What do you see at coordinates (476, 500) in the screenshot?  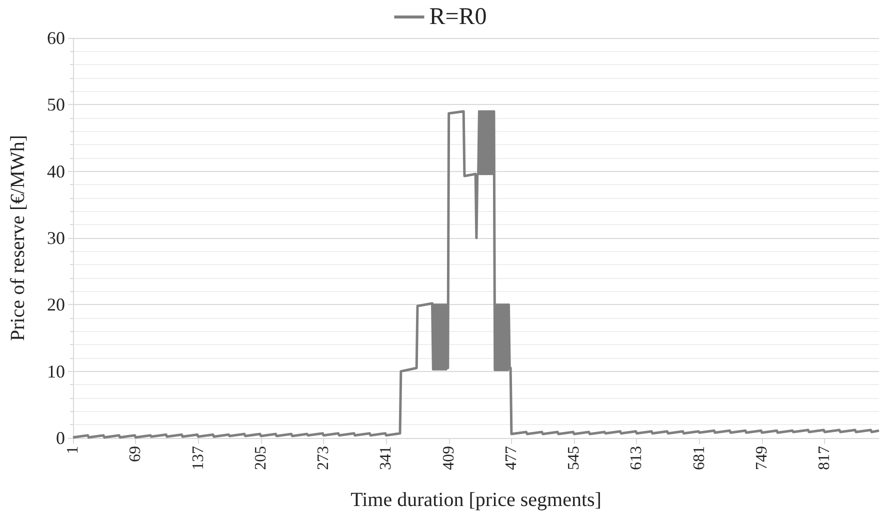 I see `x-axis-title: Time duration [price segments]` at bounding box center [476, 500].